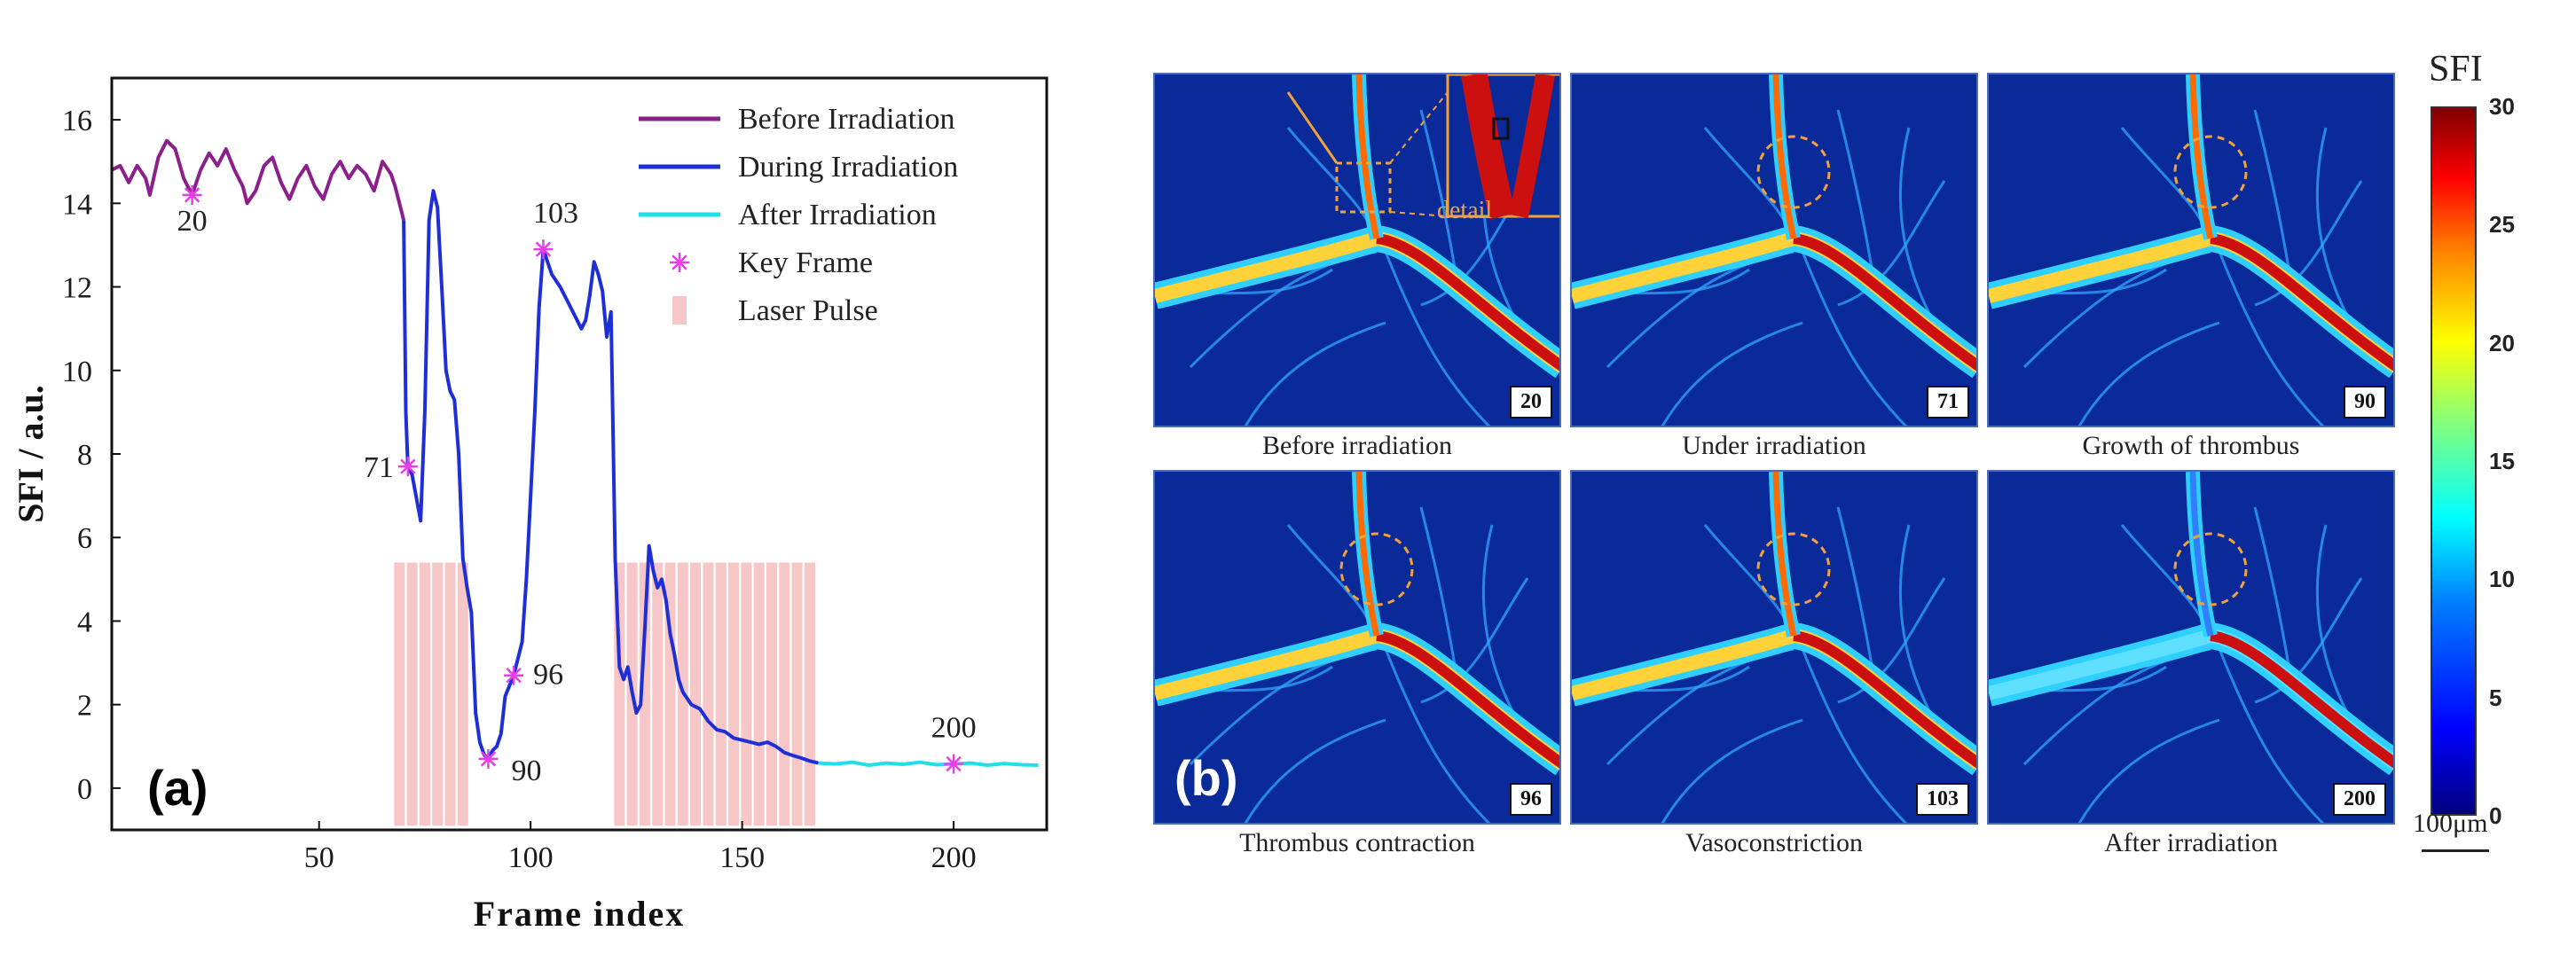 This screenshot has height=970, width=2576. I want to click on key-frame-label: 71, so click(379, 467).